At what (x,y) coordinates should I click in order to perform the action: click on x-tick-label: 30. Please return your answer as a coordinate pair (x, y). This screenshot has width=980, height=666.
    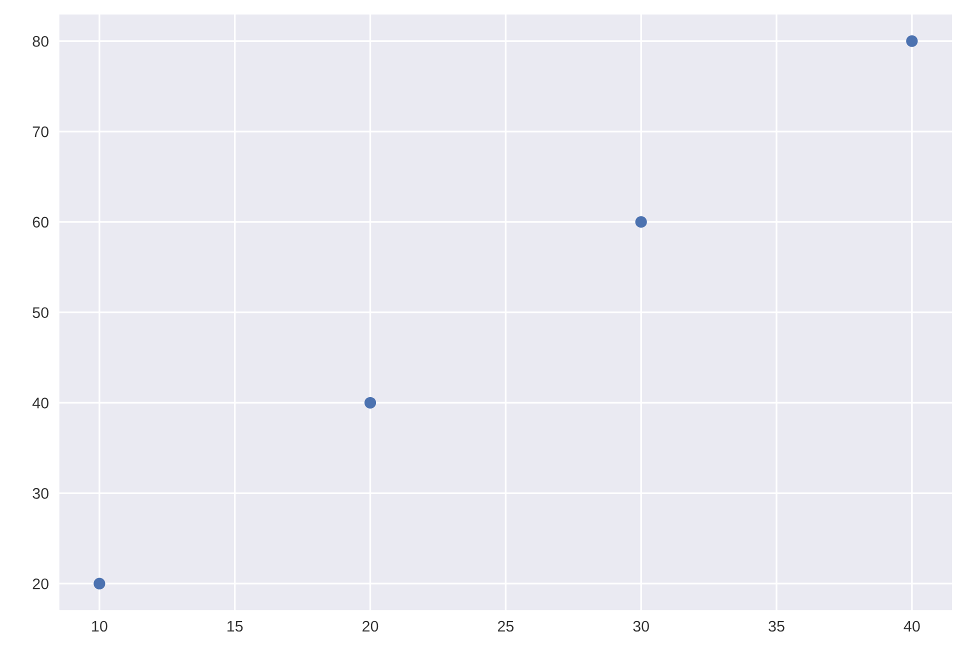
    Looking at the image, I should click on (641, 626).